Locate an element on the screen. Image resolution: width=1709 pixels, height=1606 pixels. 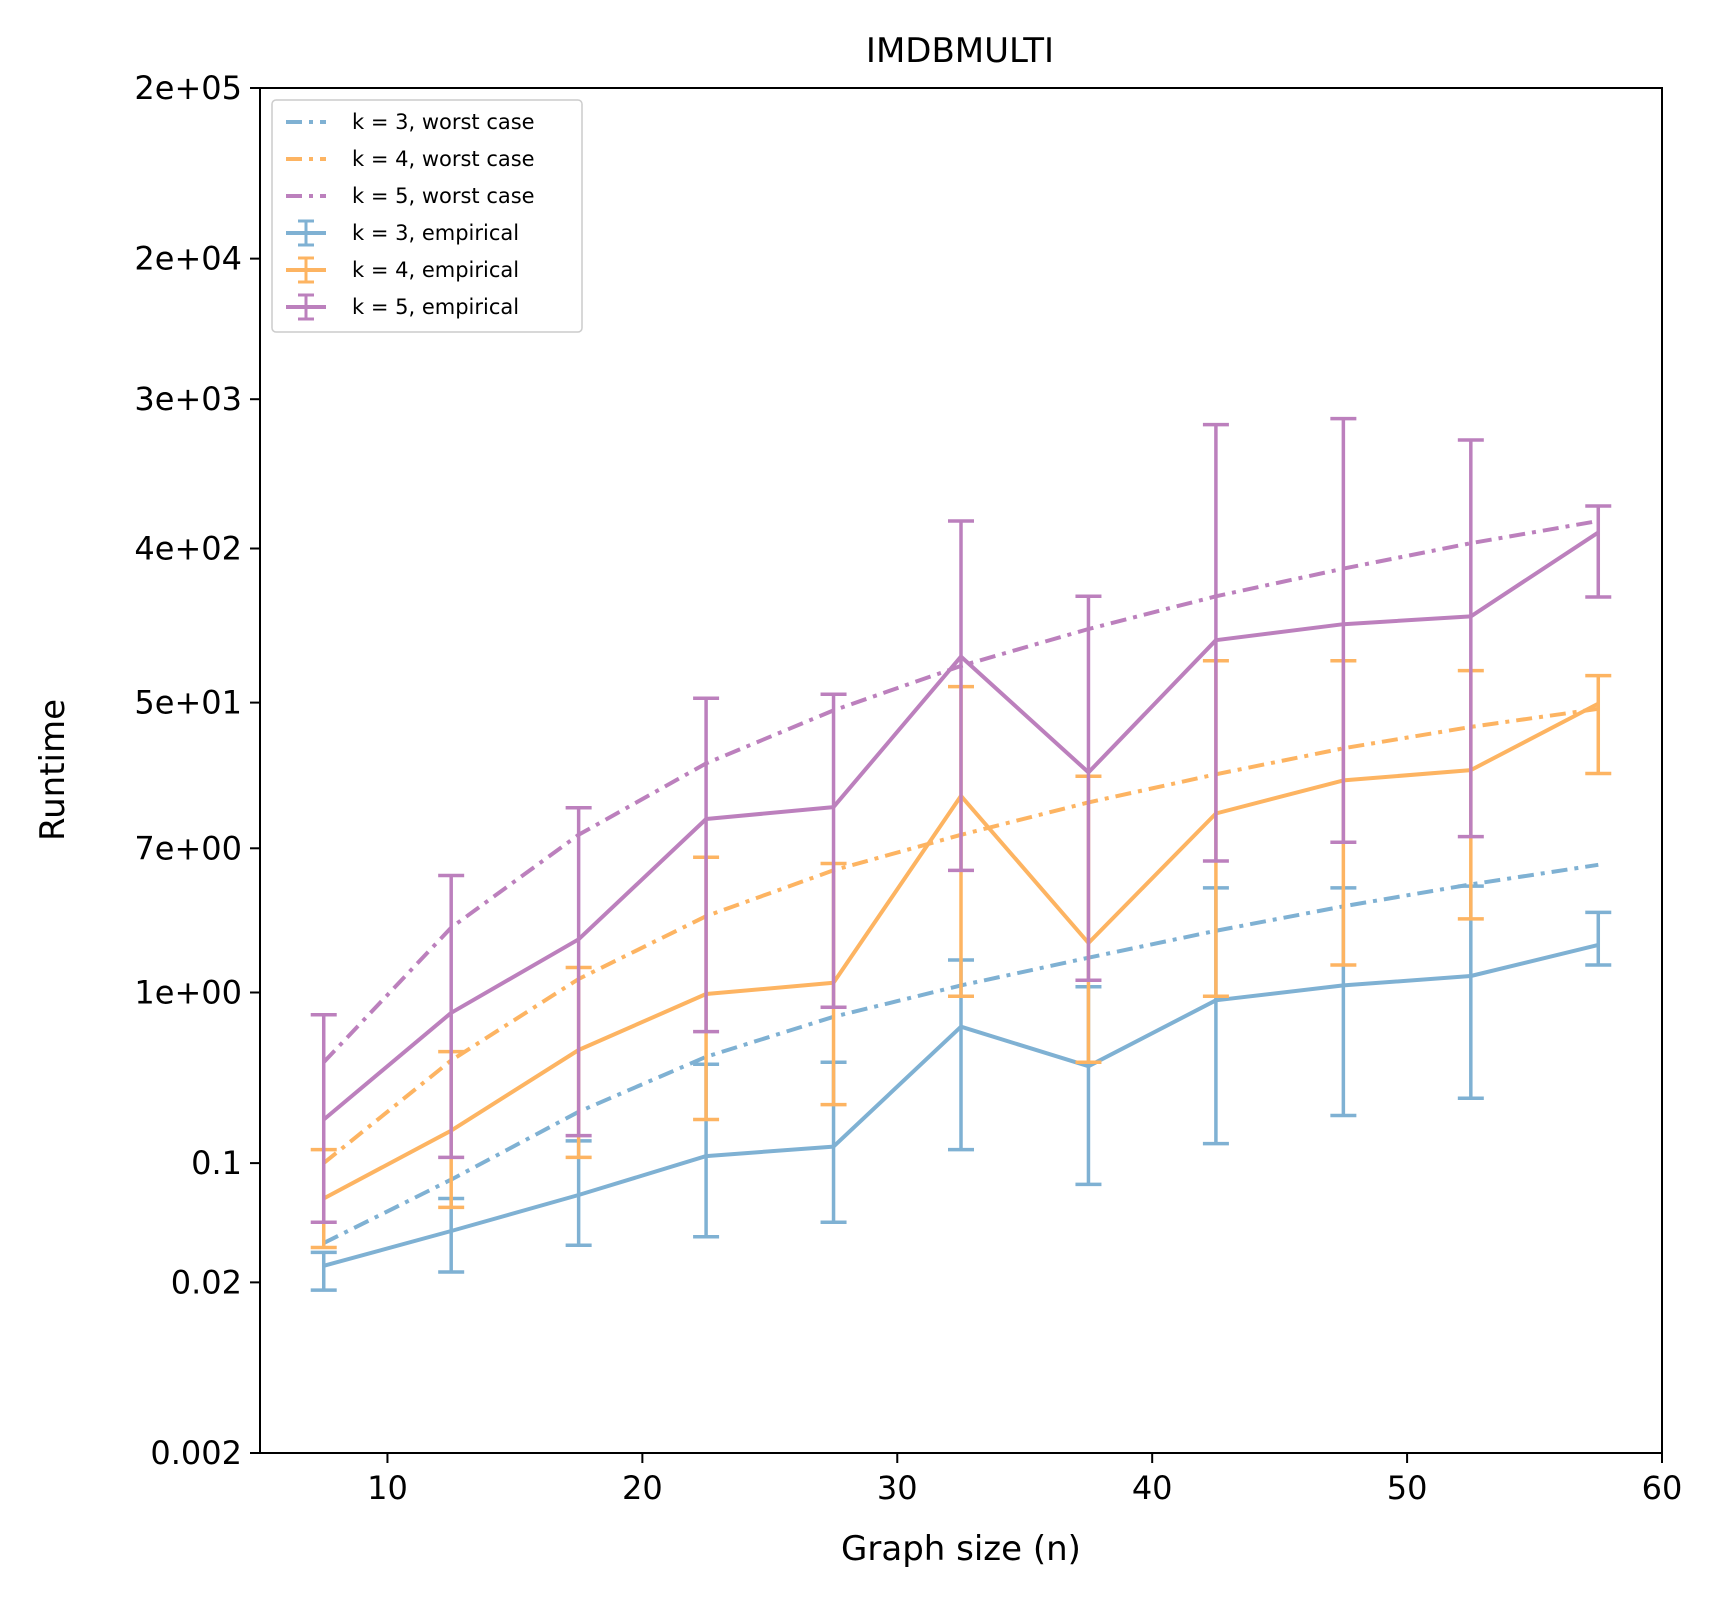
y-tick-label: 0.002 is located at coordinates (196, 1453).